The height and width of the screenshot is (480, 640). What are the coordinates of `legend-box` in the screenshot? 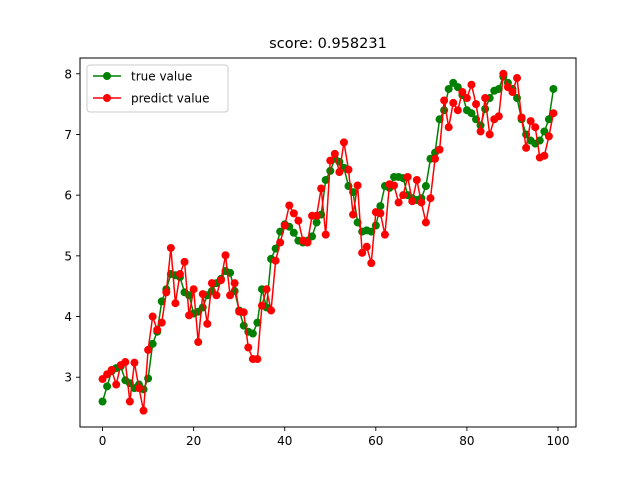 It's located at (157, 88).